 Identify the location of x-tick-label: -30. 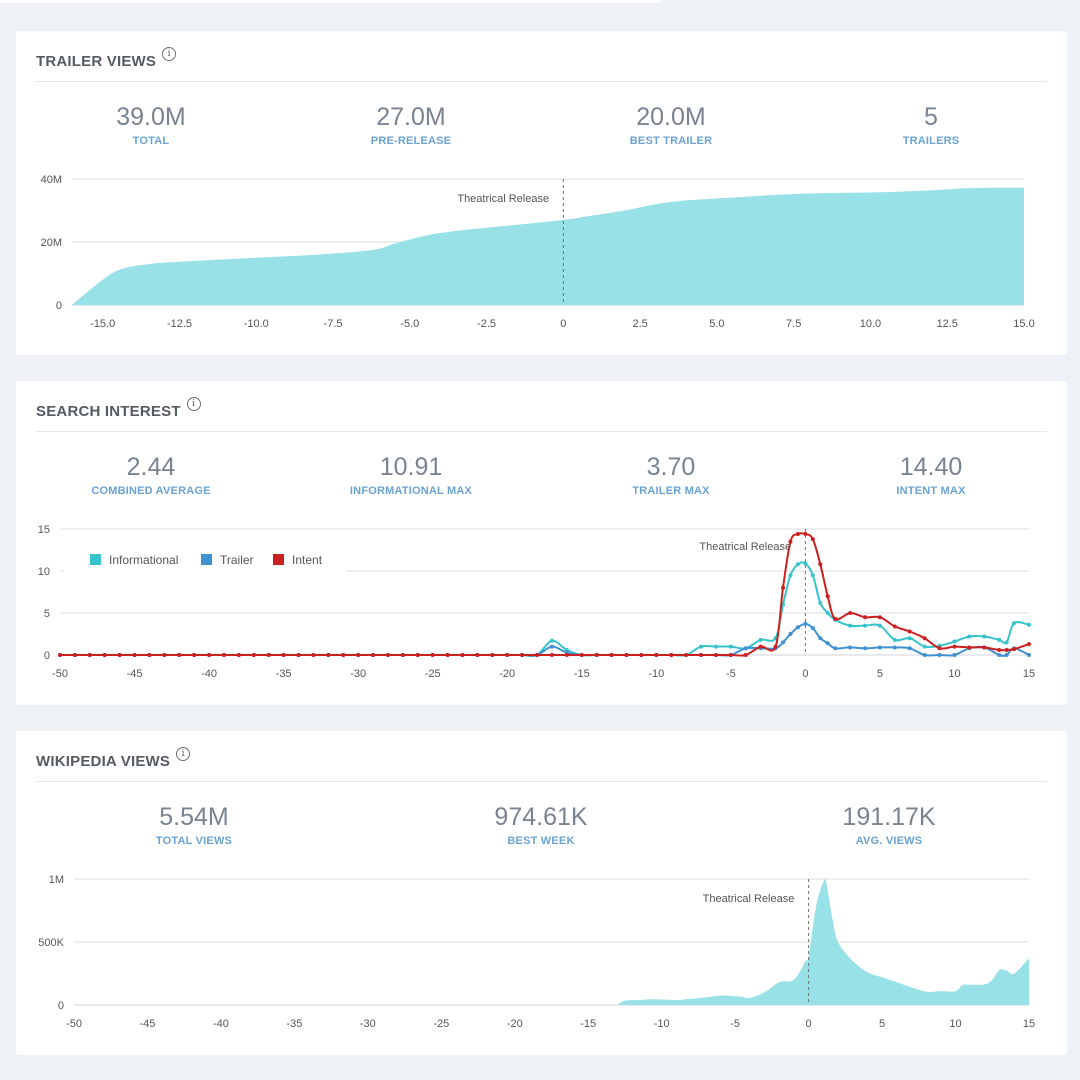
(358, 674).